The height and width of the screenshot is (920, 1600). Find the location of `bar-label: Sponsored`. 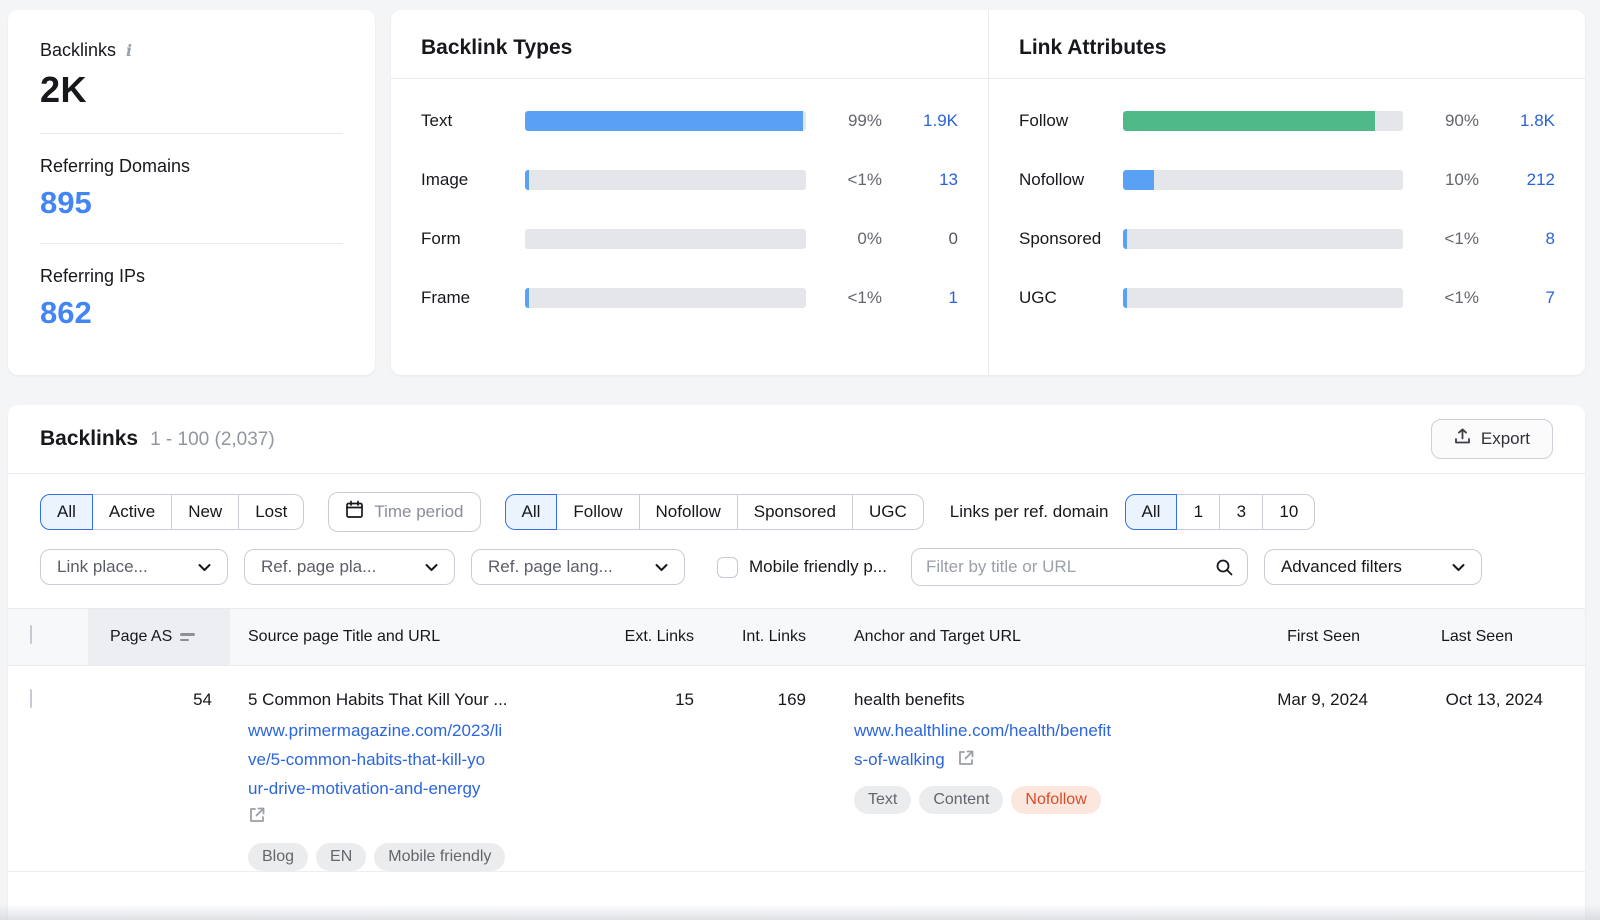

bar-label: Sponsored is located at coordinates (1060, 238).